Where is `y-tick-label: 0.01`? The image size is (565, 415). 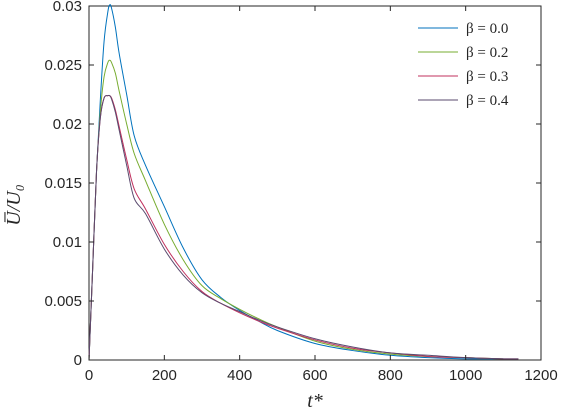
y-tick-label: 0.01 is located at coordinates (67, 242).